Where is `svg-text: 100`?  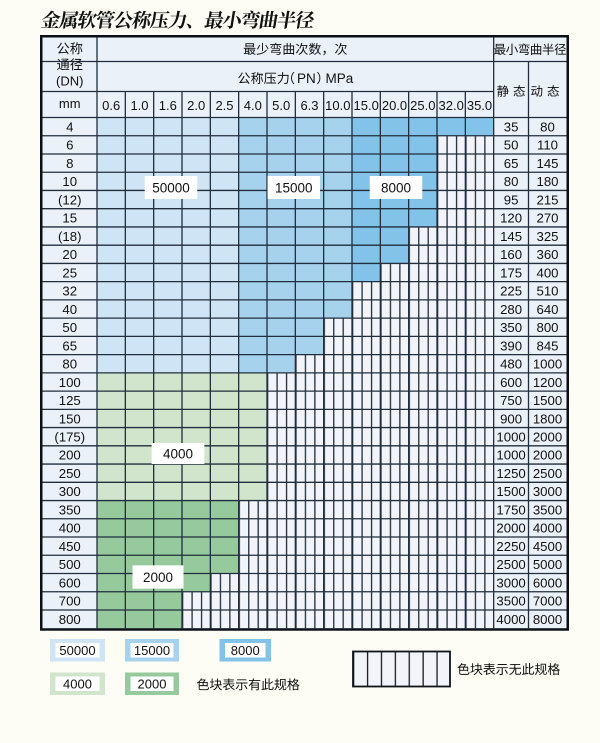
svg-text: 100 is located at coordinates (70, 382).